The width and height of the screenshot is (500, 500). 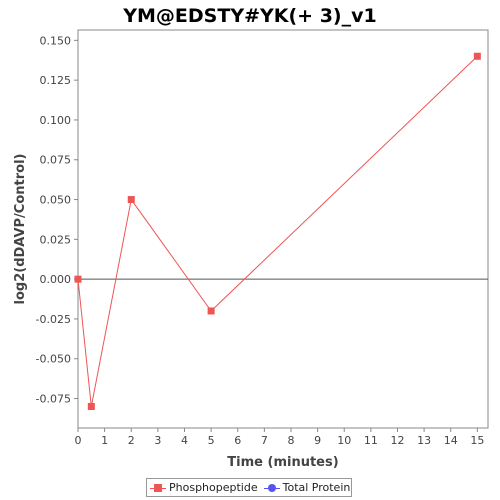 What do you see at coordinates (78, 440) in the screenshot?
I see `x-tick-label: 0` at bounding box center [78, 440].